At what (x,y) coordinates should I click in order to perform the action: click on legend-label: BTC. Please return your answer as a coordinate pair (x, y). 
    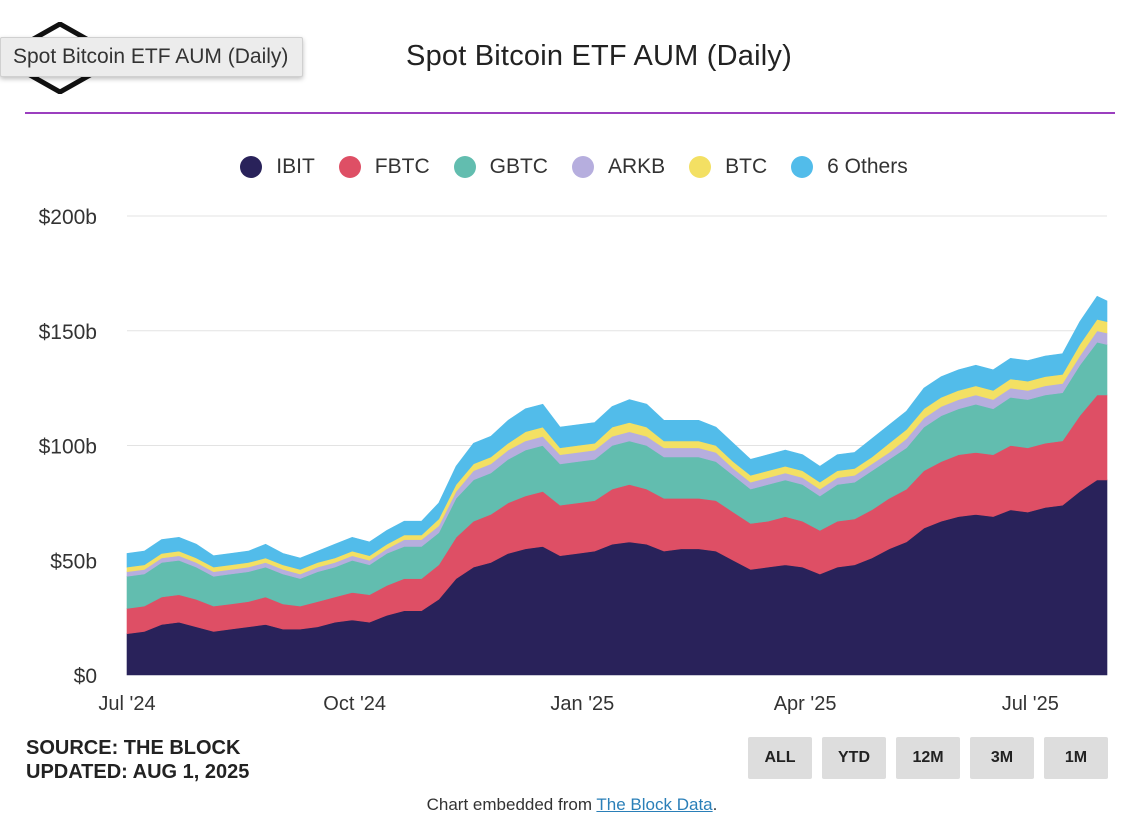
    Looking at the image, I should click on (746, 166).